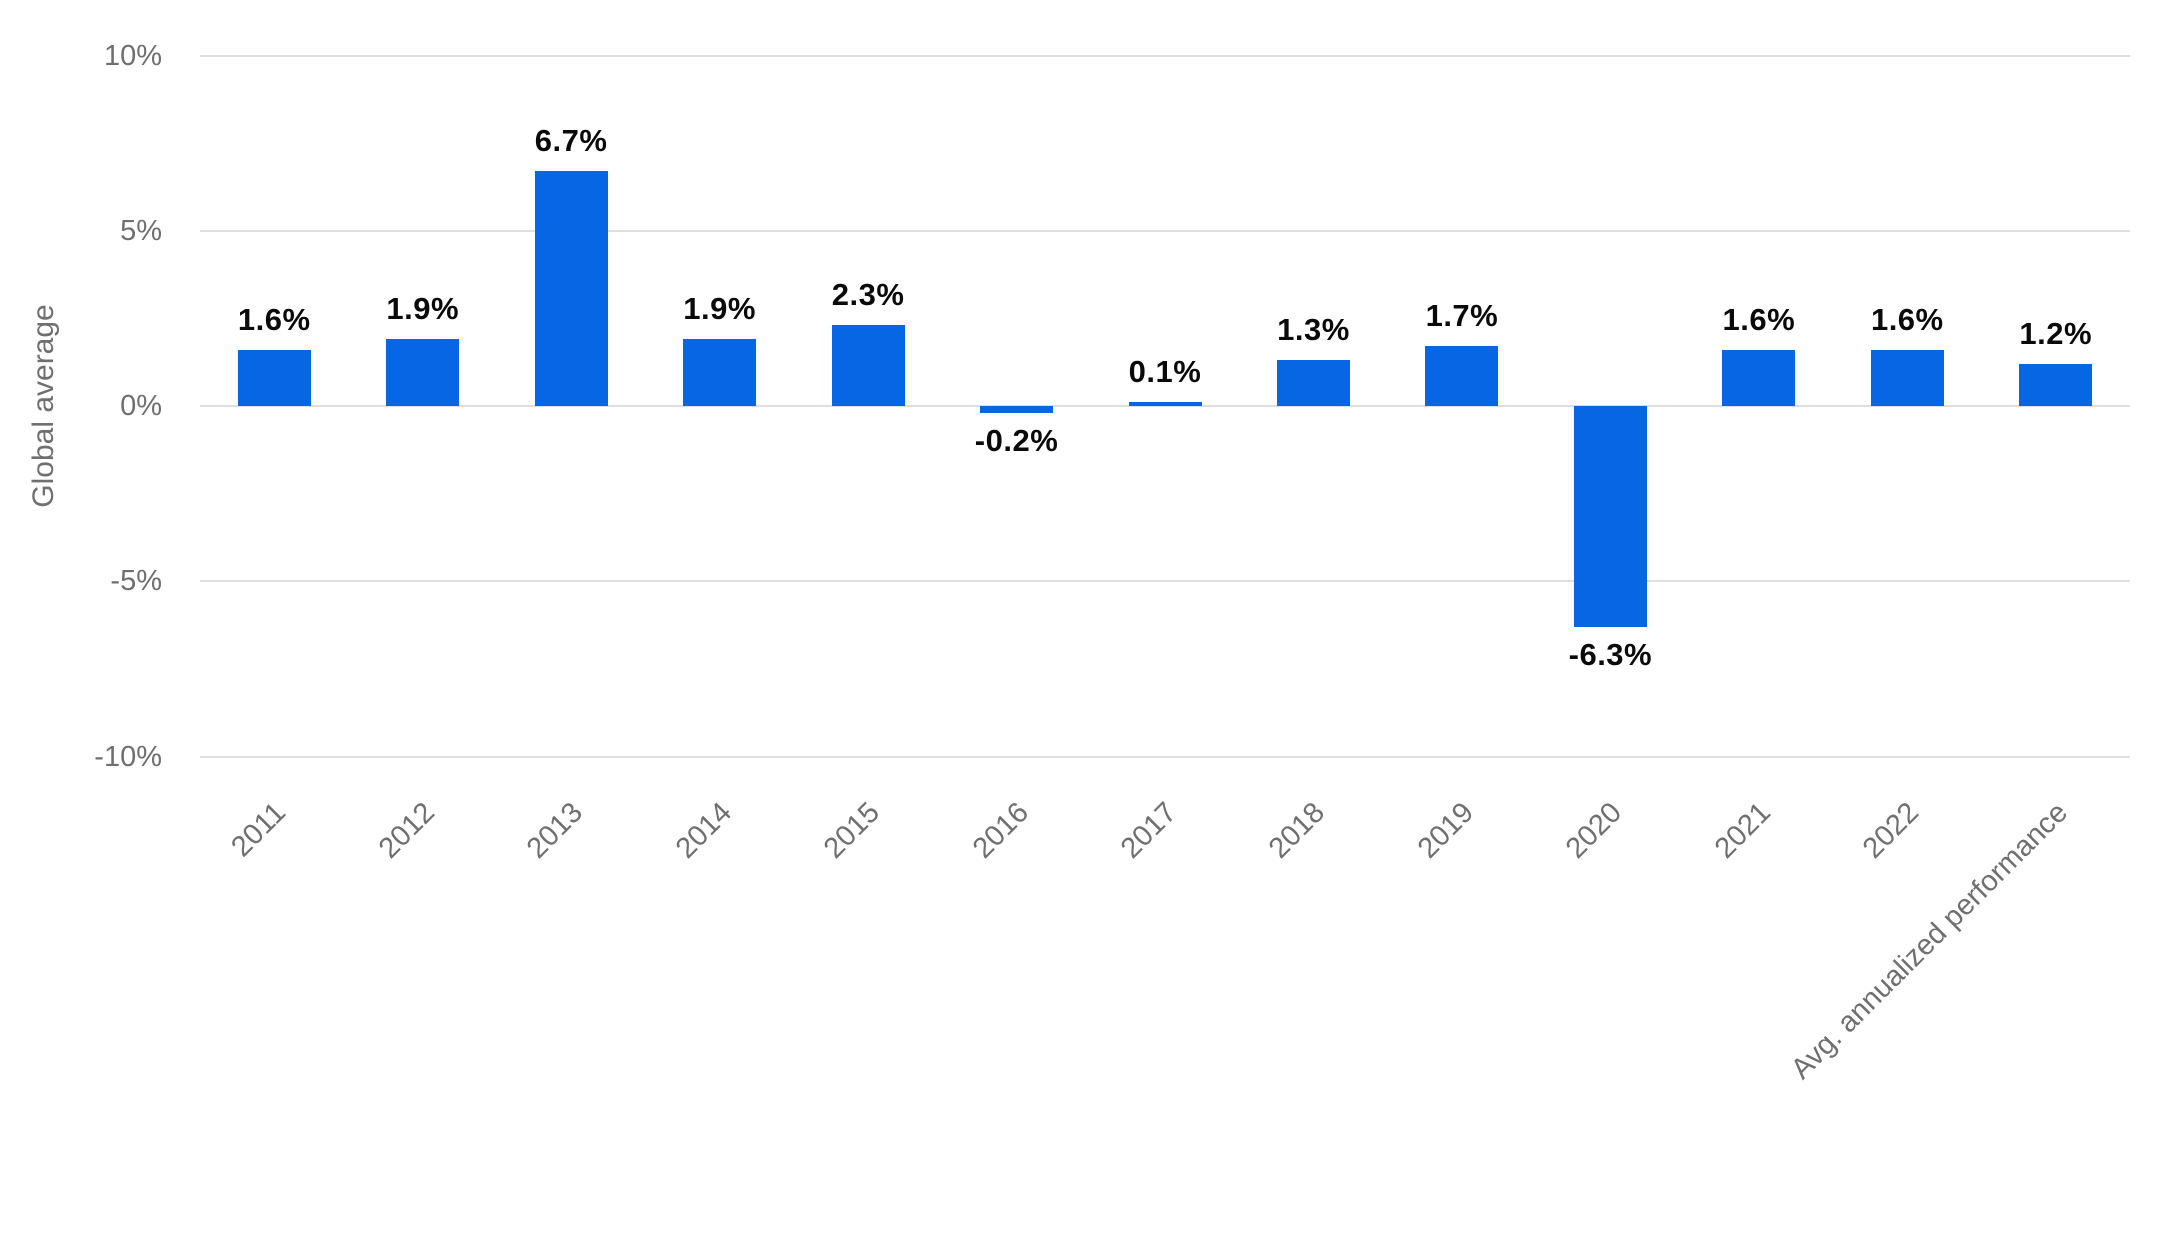  Describe the element at coordinates (1313, 330) in the screenshot. I see `bar-value-label: 1.3%` at that location.